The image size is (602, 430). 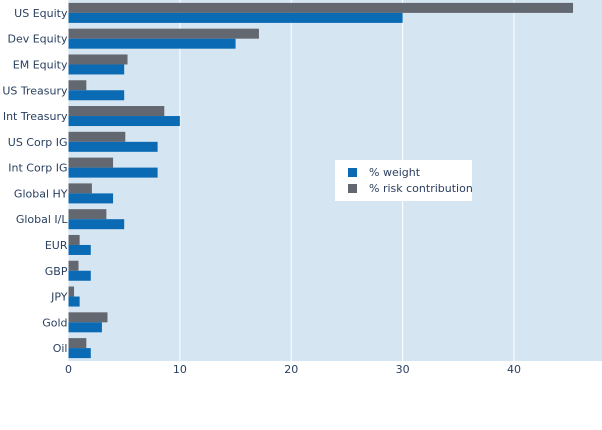 What do you see at coordinates (56, 245) in the screenshot?
I see `y-tick-label: EUR` at bounding box center [56, 245].